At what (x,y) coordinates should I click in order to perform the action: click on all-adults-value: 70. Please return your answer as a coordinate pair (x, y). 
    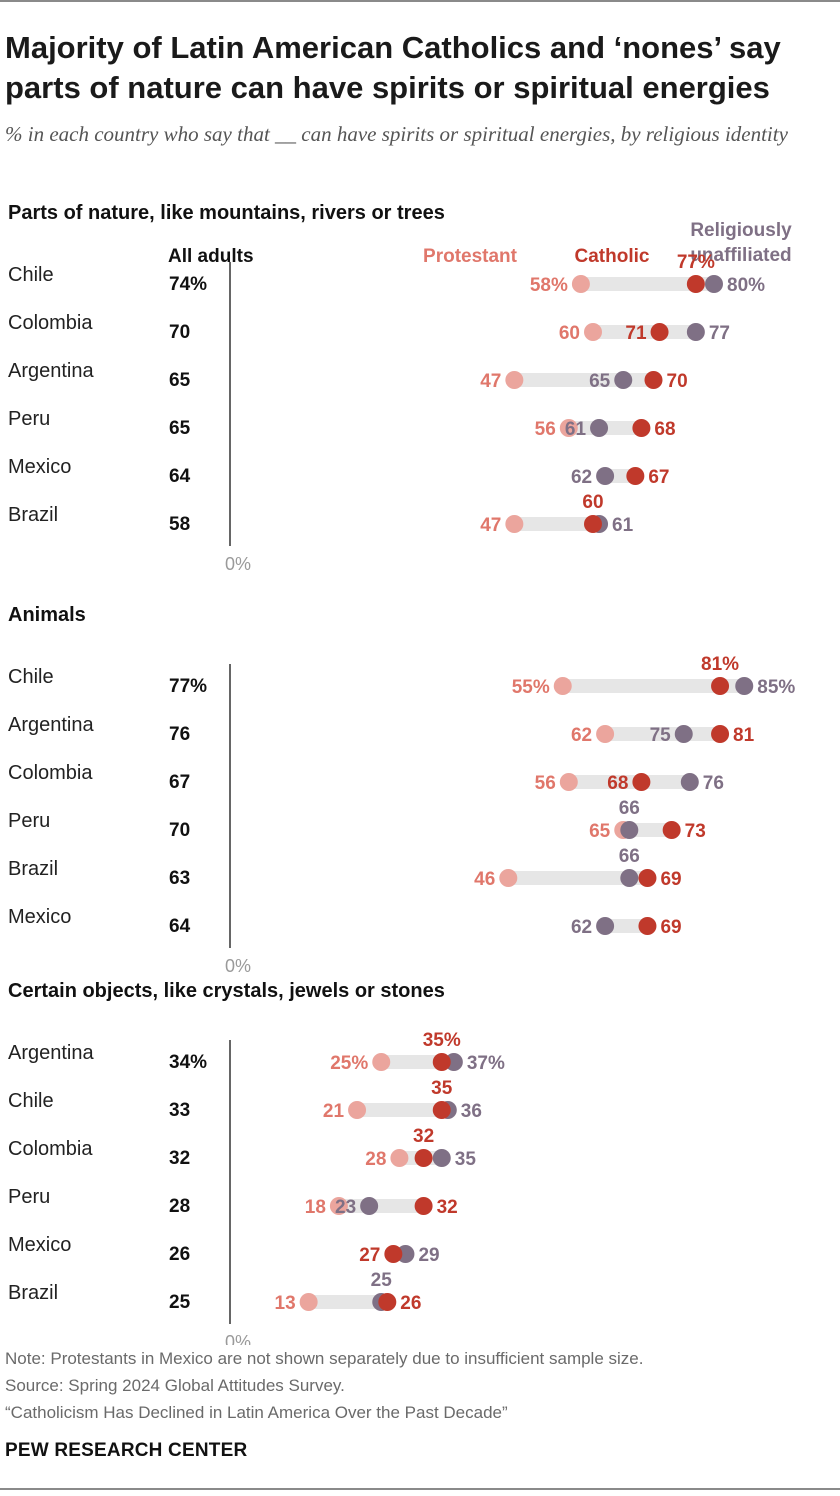
    Looking at the image, I should click on (179, 332).